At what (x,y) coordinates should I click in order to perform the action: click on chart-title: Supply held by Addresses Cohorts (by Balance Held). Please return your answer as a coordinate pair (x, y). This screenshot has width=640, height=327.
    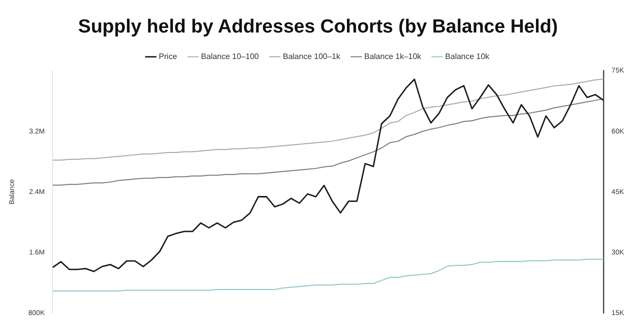
    Looking at the image, I should click on (318, 27).